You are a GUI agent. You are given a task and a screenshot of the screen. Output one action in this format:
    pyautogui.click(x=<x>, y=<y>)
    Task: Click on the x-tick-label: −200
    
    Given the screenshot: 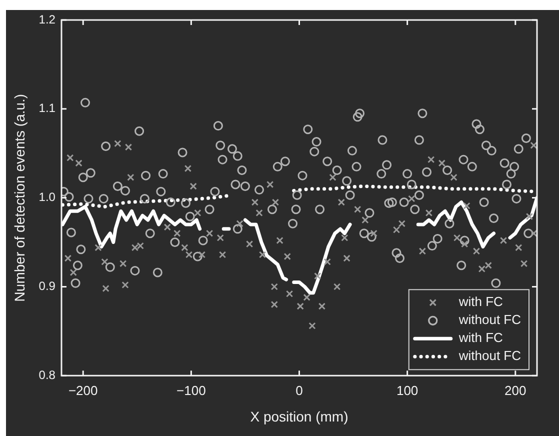 What is the action you would take?
    pyautogui.click(x=83, y=390)
    